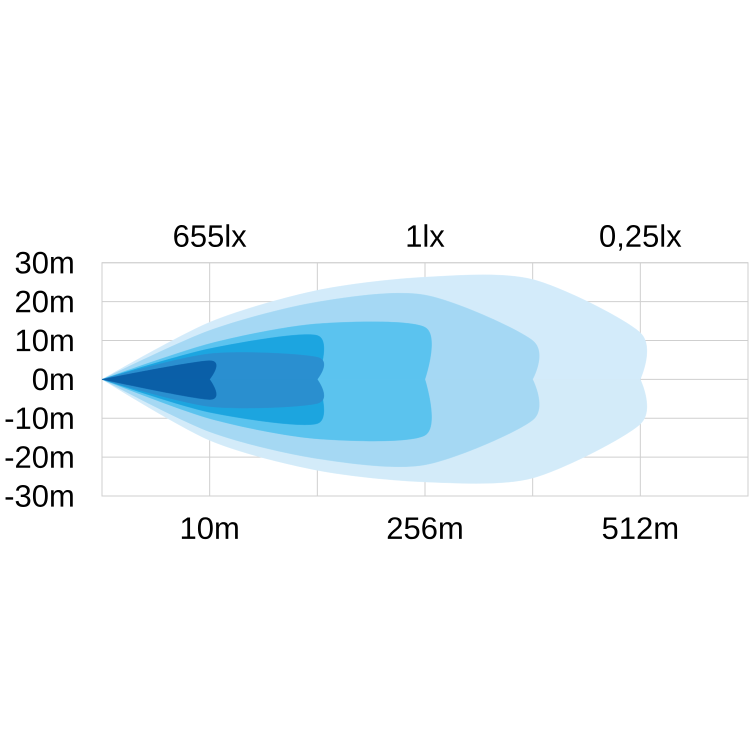 Image resolution: width=750 pixels, height=750 pixels. What do you see at coordinates (210, 235) in the screenshot?
I see `text: 655lx` at bounding box center [210, 235].